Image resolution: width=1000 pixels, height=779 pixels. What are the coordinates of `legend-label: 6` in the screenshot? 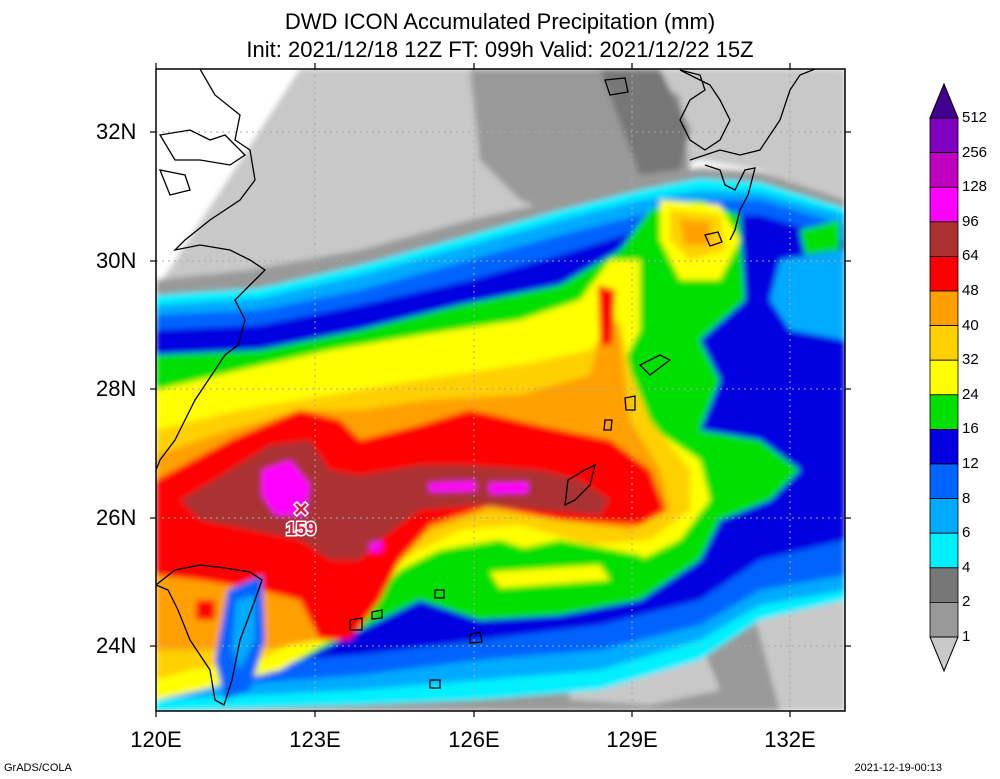 It's located at (966, 533).